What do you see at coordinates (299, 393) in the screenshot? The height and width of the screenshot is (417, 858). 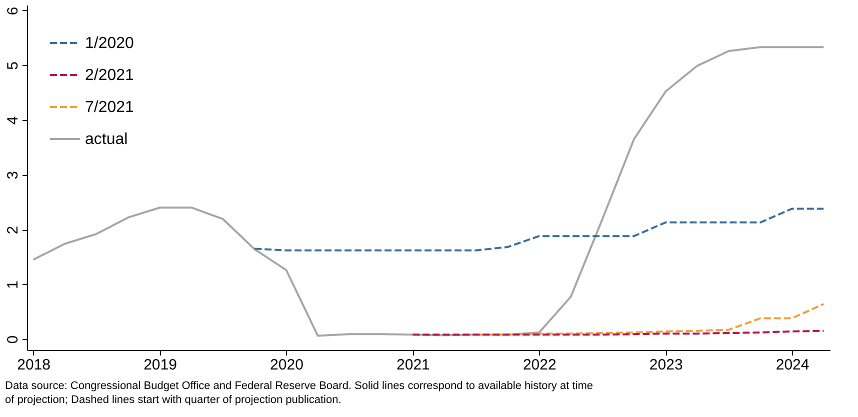 I see `source-note: Data source: Congressional Budget Office and Federal Reserve Board. Solid lines correspond to available history at time of projection; Dashed lines start with quarter of projection publication.` at bounding box center [299, 393].